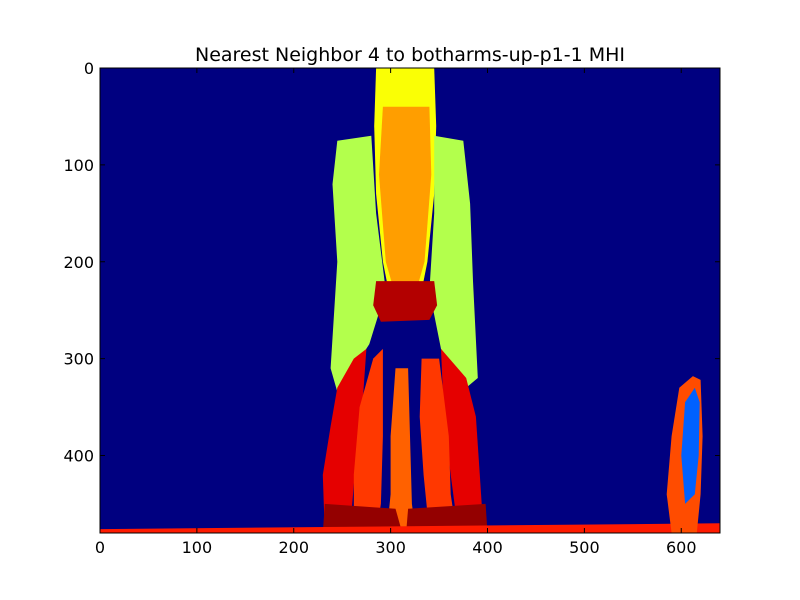 The image size is (800, 600). Describe the element at coordinates (690, 445) in the screenshot. I see `region-right-edge-blob-inner` at that location.